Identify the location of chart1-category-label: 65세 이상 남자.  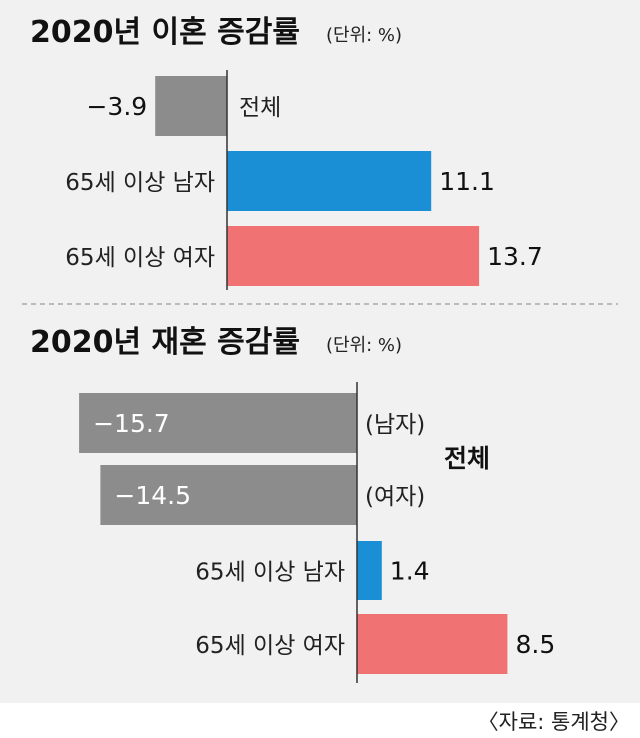
(140, 183).